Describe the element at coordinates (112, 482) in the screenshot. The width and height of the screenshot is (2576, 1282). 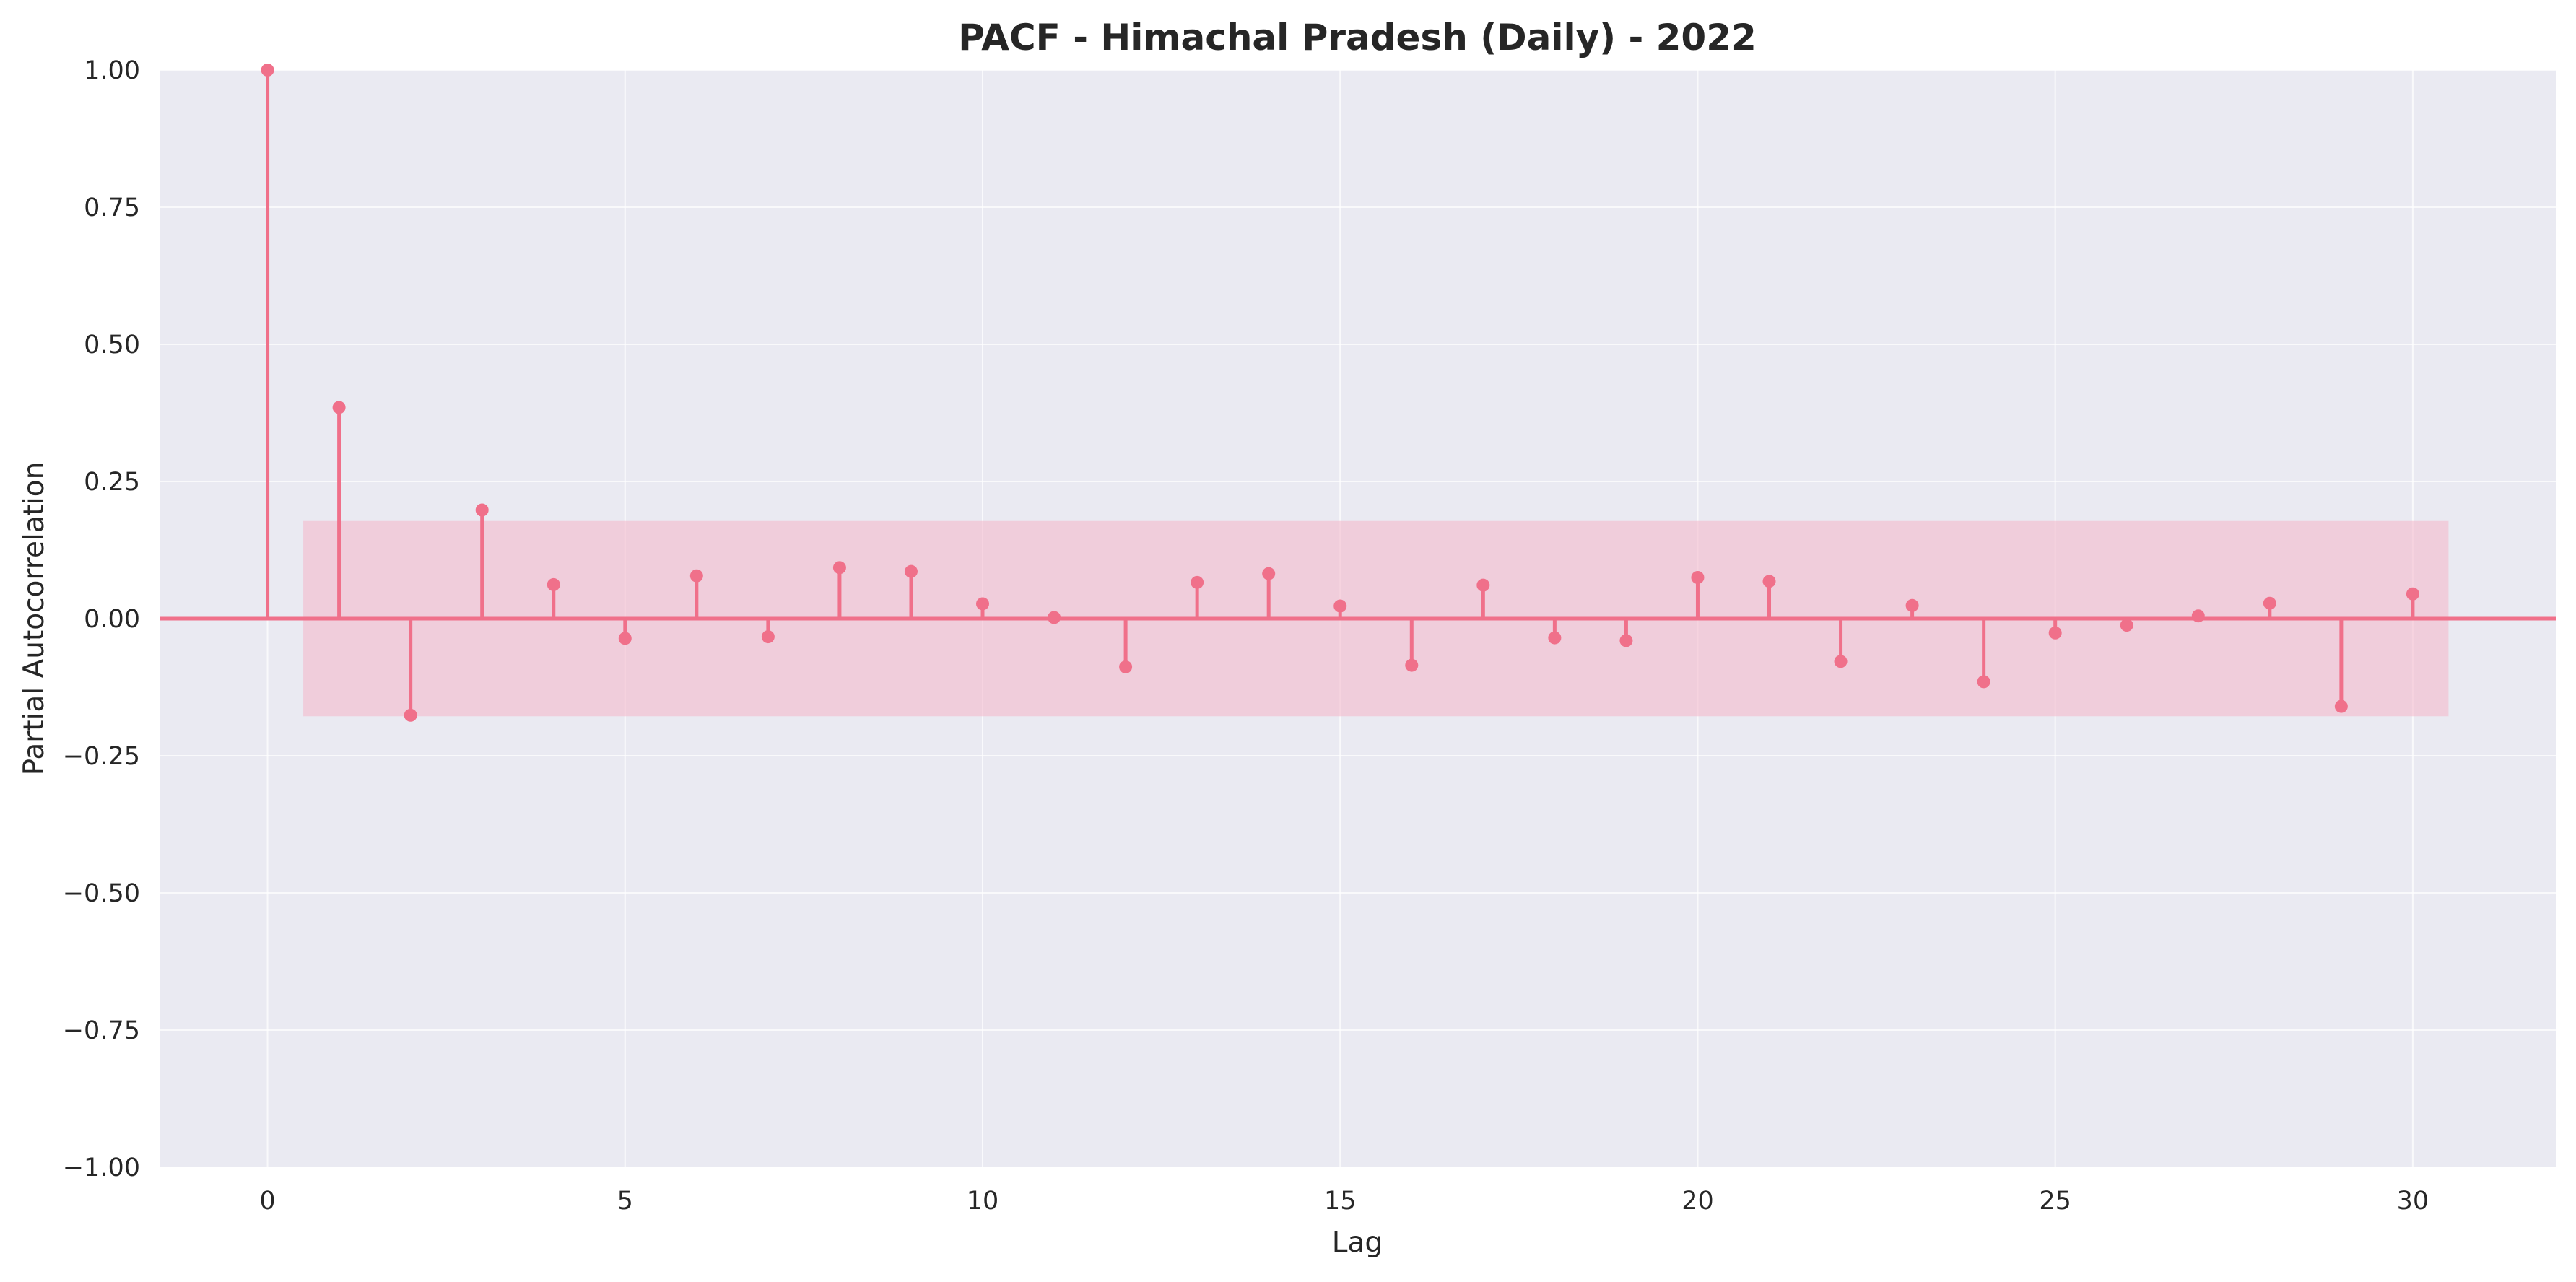
I see `y-tick-label: 0.25` at that location.